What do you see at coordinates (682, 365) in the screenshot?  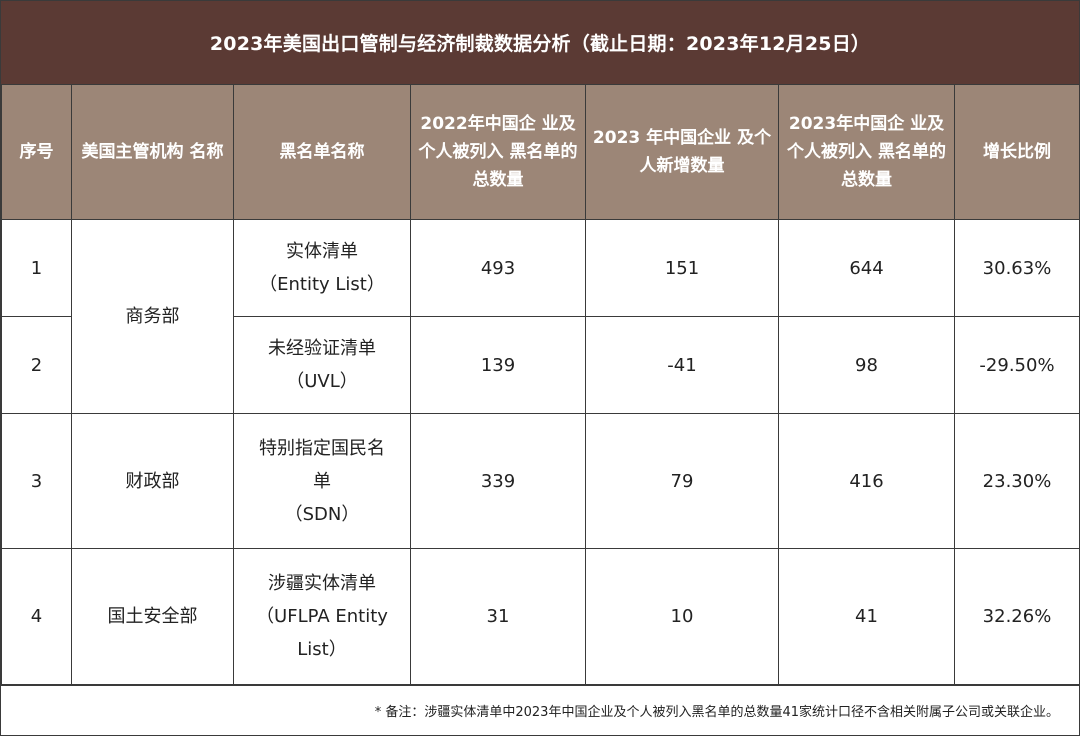 I see `cell-new-2023: -41` at bounding box center [682, 365].